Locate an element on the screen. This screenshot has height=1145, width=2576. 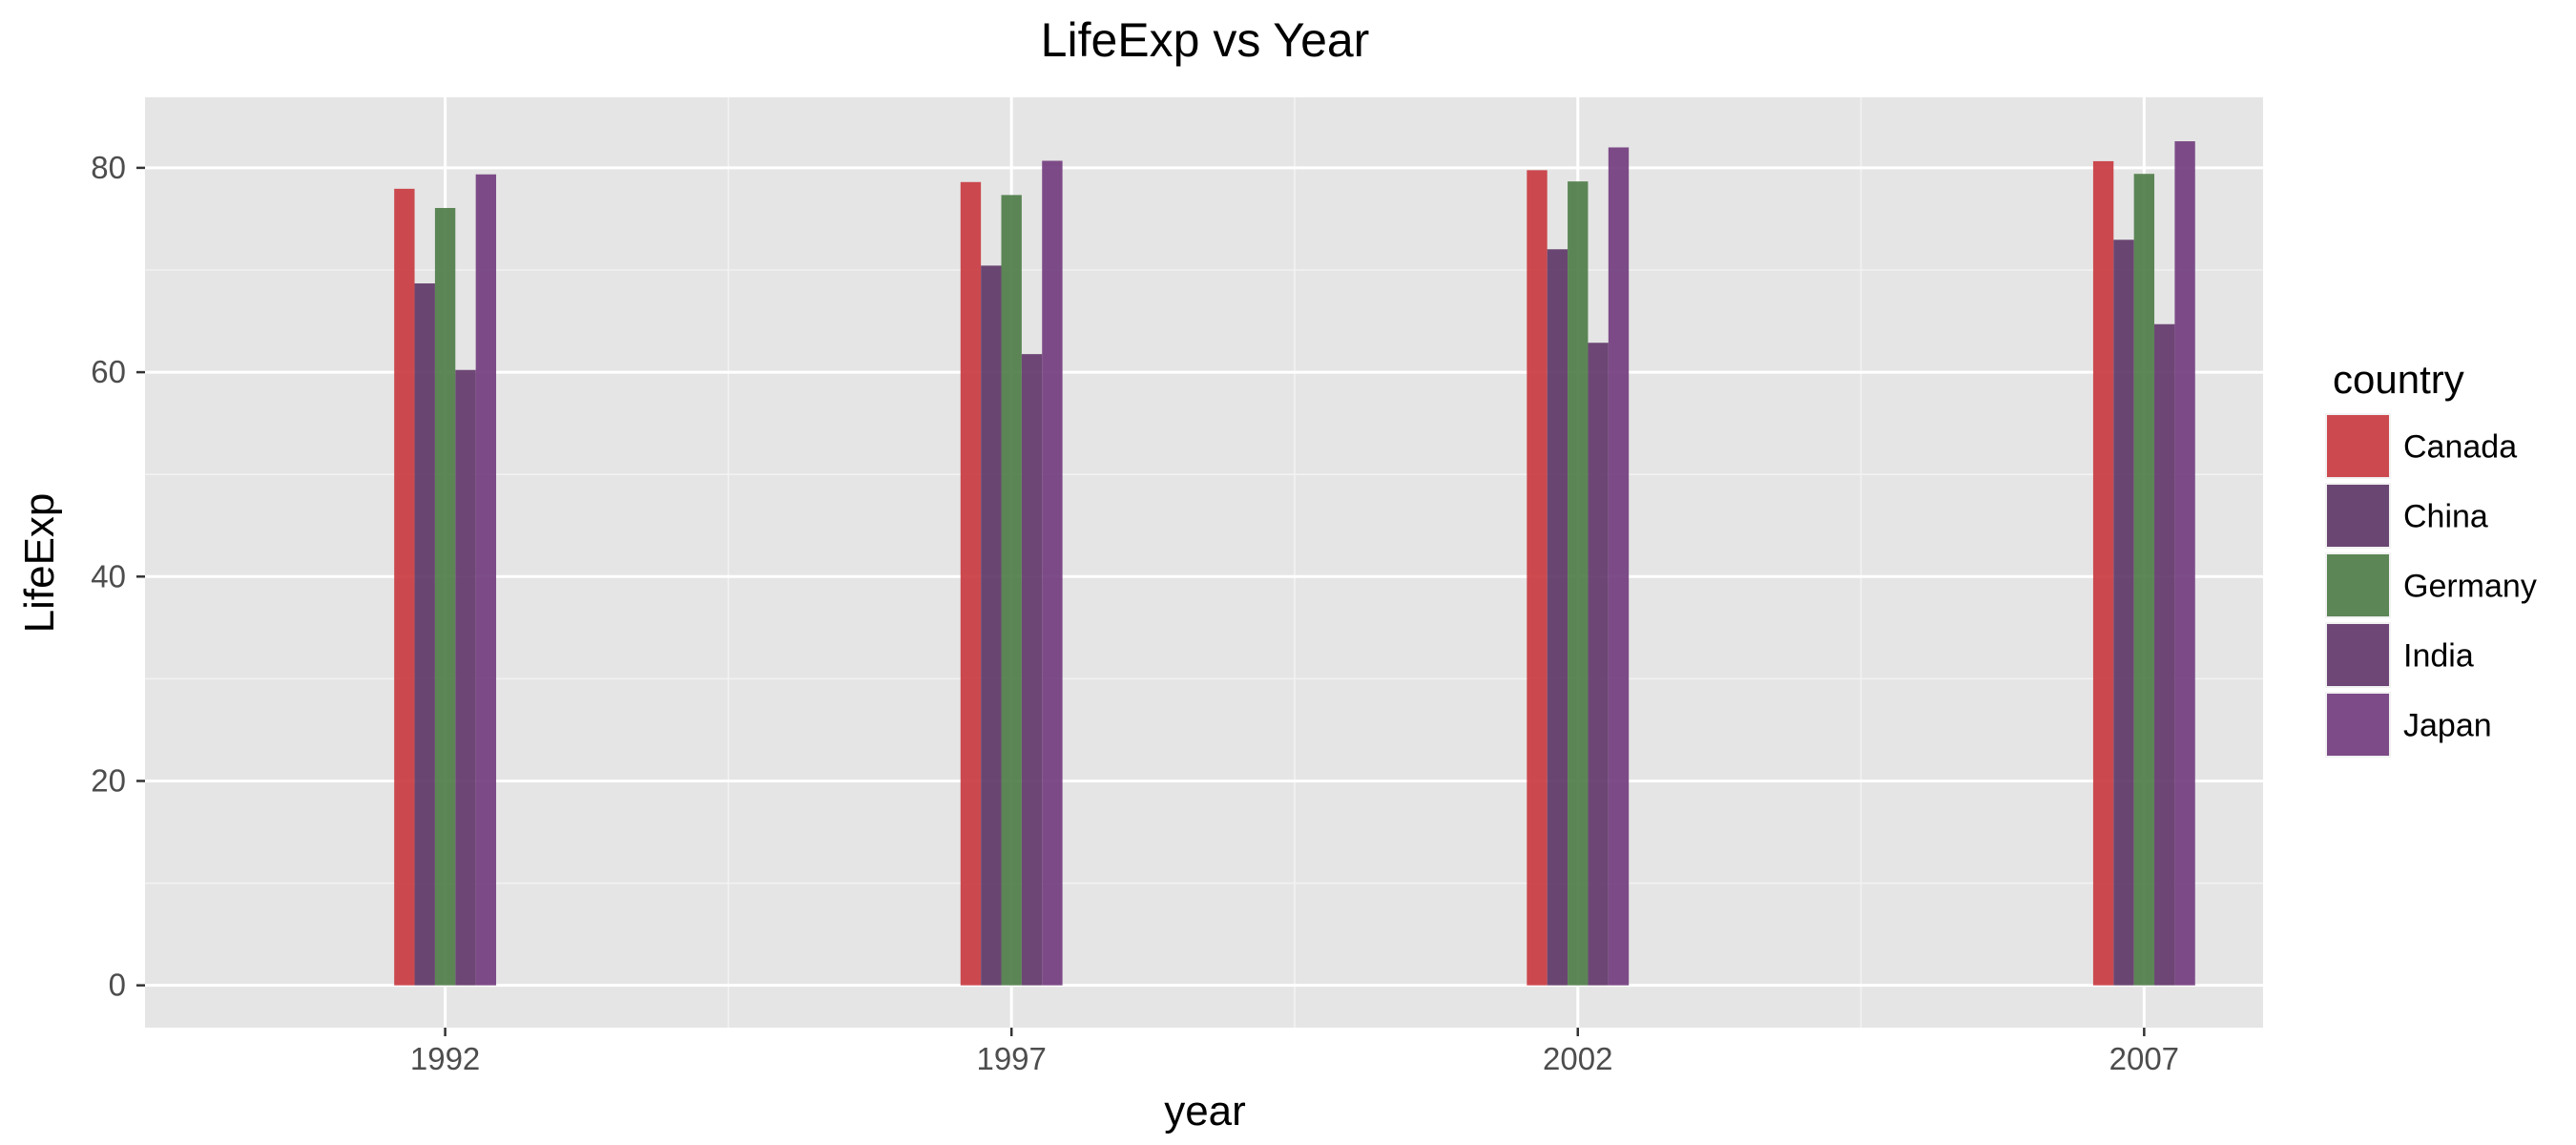
legend-swatch-india is located at coordinates (2358, 655).